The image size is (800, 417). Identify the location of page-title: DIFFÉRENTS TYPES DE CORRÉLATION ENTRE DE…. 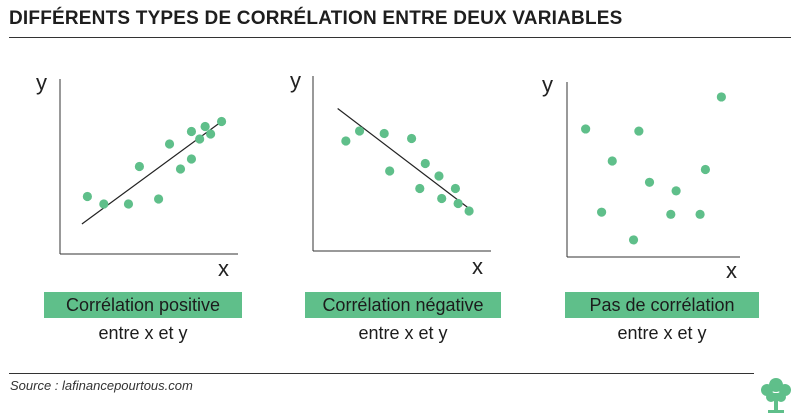
(316, 18).